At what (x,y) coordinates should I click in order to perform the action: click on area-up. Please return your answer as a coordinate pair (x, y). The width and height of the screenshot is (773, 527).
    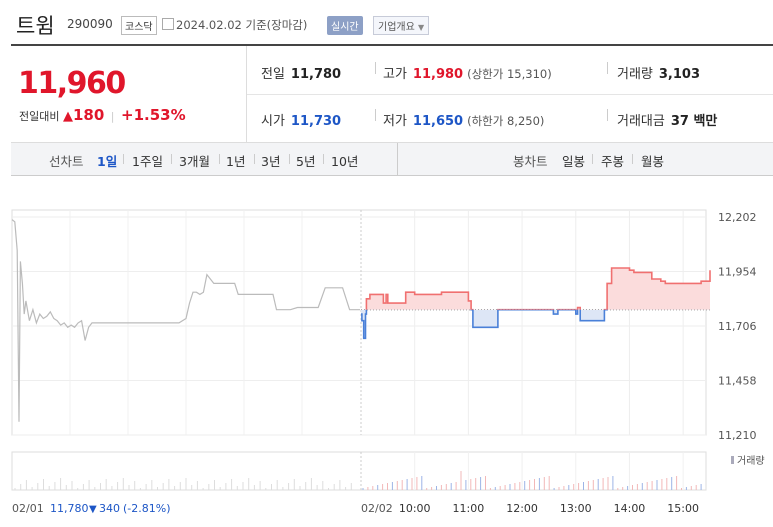
    Looking at the image, I should click on (535, 289).